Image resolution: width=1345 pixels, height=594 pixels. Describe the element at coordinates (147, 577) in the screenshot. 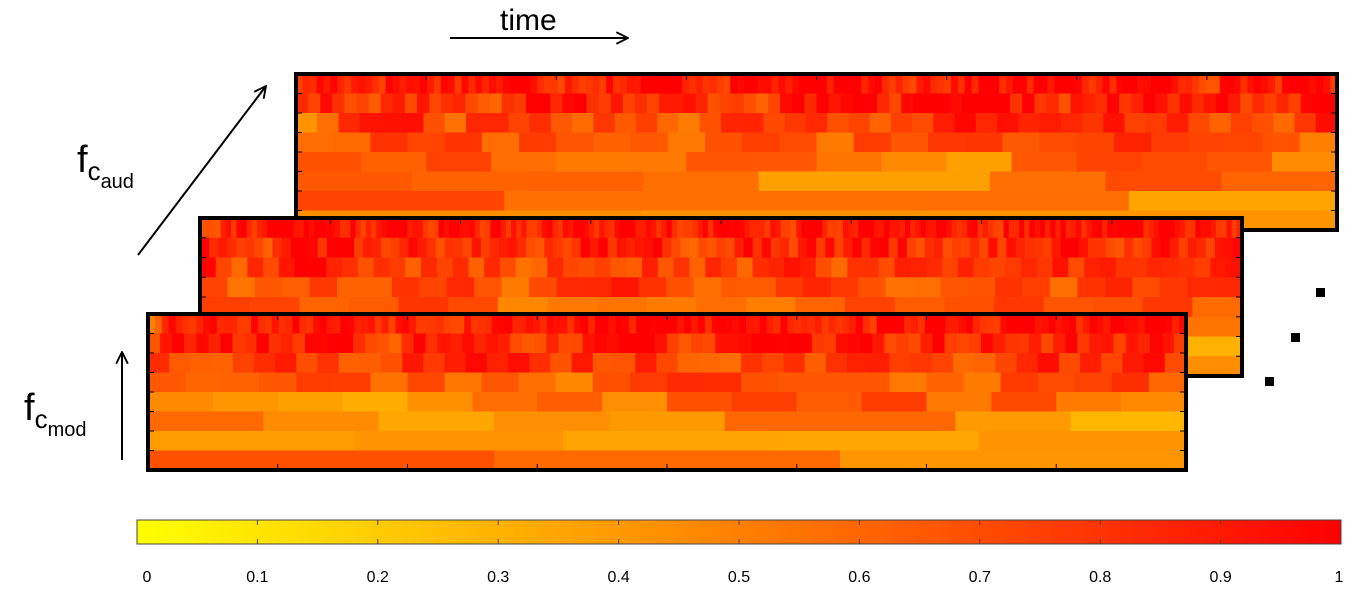

I see `colorbar-tick-label: 0` at that location.